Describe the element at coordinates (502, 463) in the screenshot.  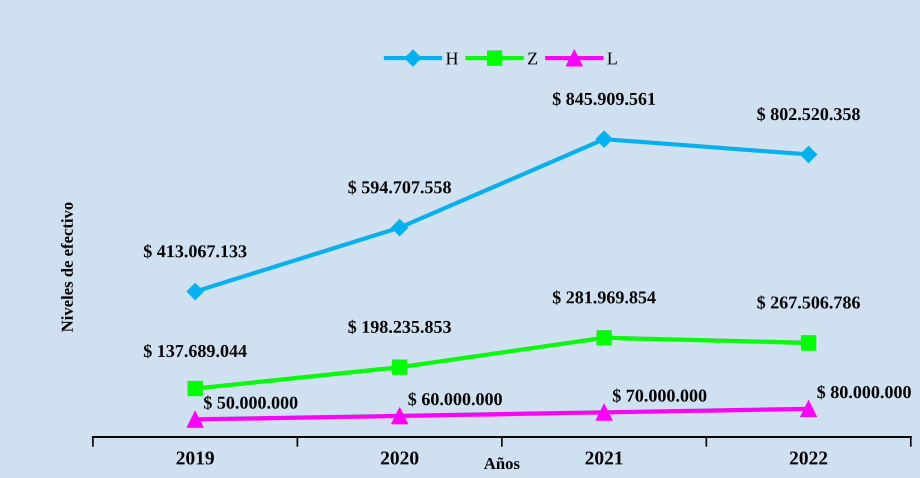
I see `x-axis-title: Años` at that location.